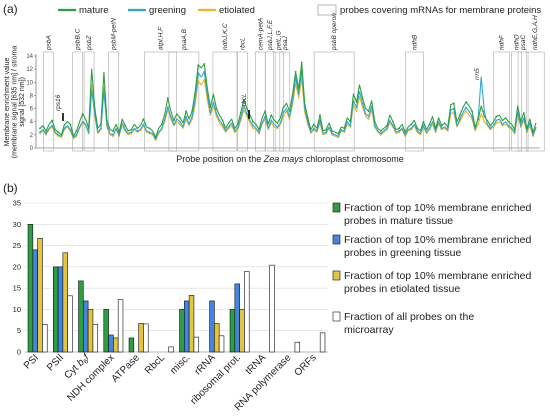 This screenshot has height=419, width=550. What do you see at coordinates (32, 96) in the screenshot?
I see `y-tick-label: 8` at bounding box center [32, 96].